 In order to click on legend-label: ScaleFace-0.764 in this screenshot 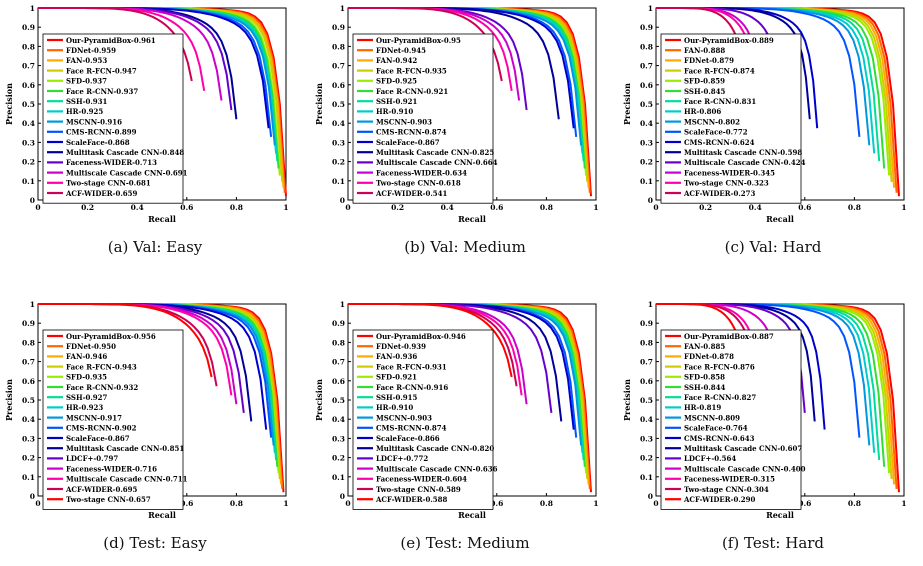, I will do `click(716, 428)`.